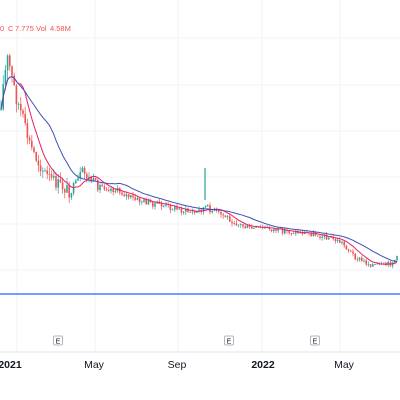  I want to click on legend-header: 0 C 7.775 Vol 4.58M, so click(35, 28).